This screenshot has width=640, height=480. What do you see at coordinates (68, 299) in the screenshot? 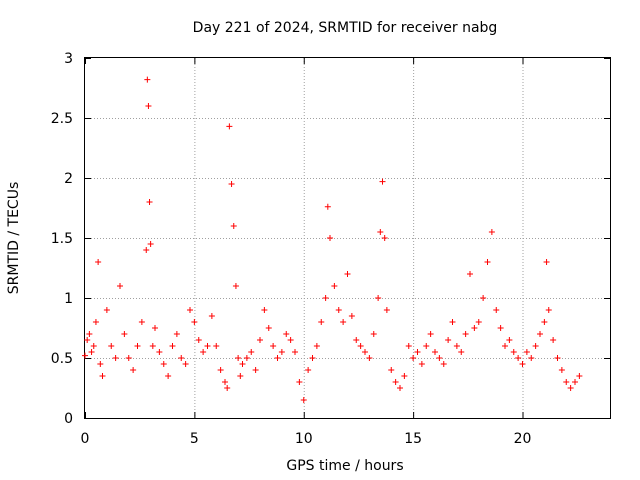
I see `y-tick-label: 1` at bounding box center [68, 299].